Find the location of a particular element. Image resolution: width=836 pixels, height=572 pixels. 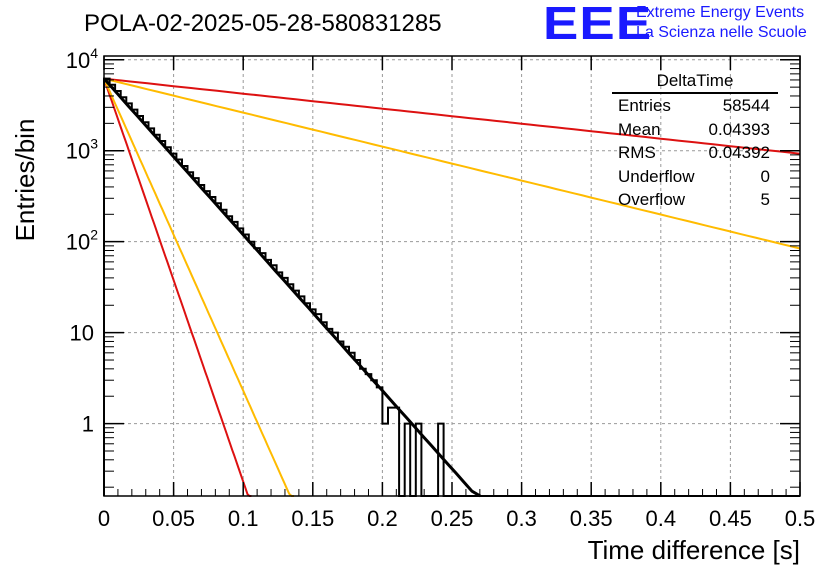

x-axis-label: Time difference [s] is located at coordinates (694, 550).